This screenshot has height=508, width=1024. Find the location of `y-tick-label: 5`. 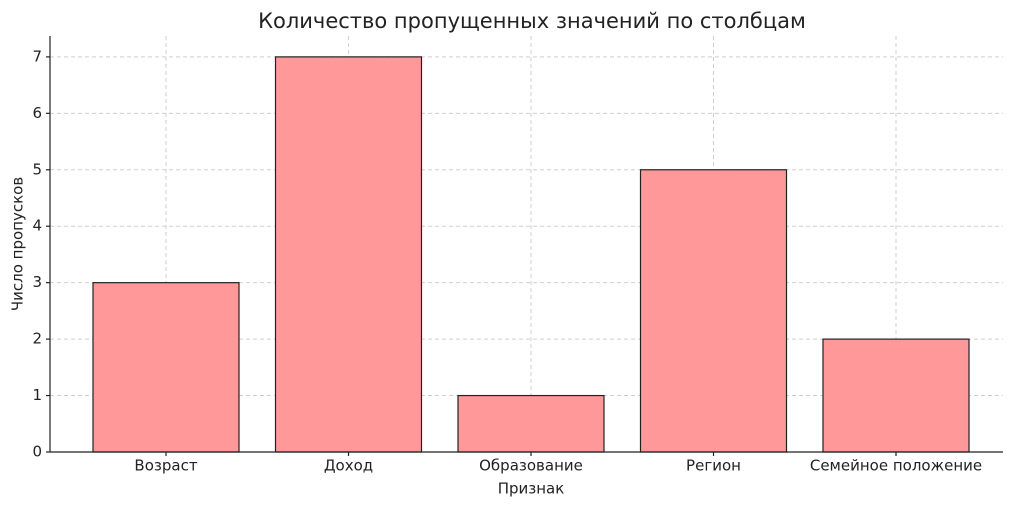

y-tick-label: 5 is located at coordinates (37, 169).